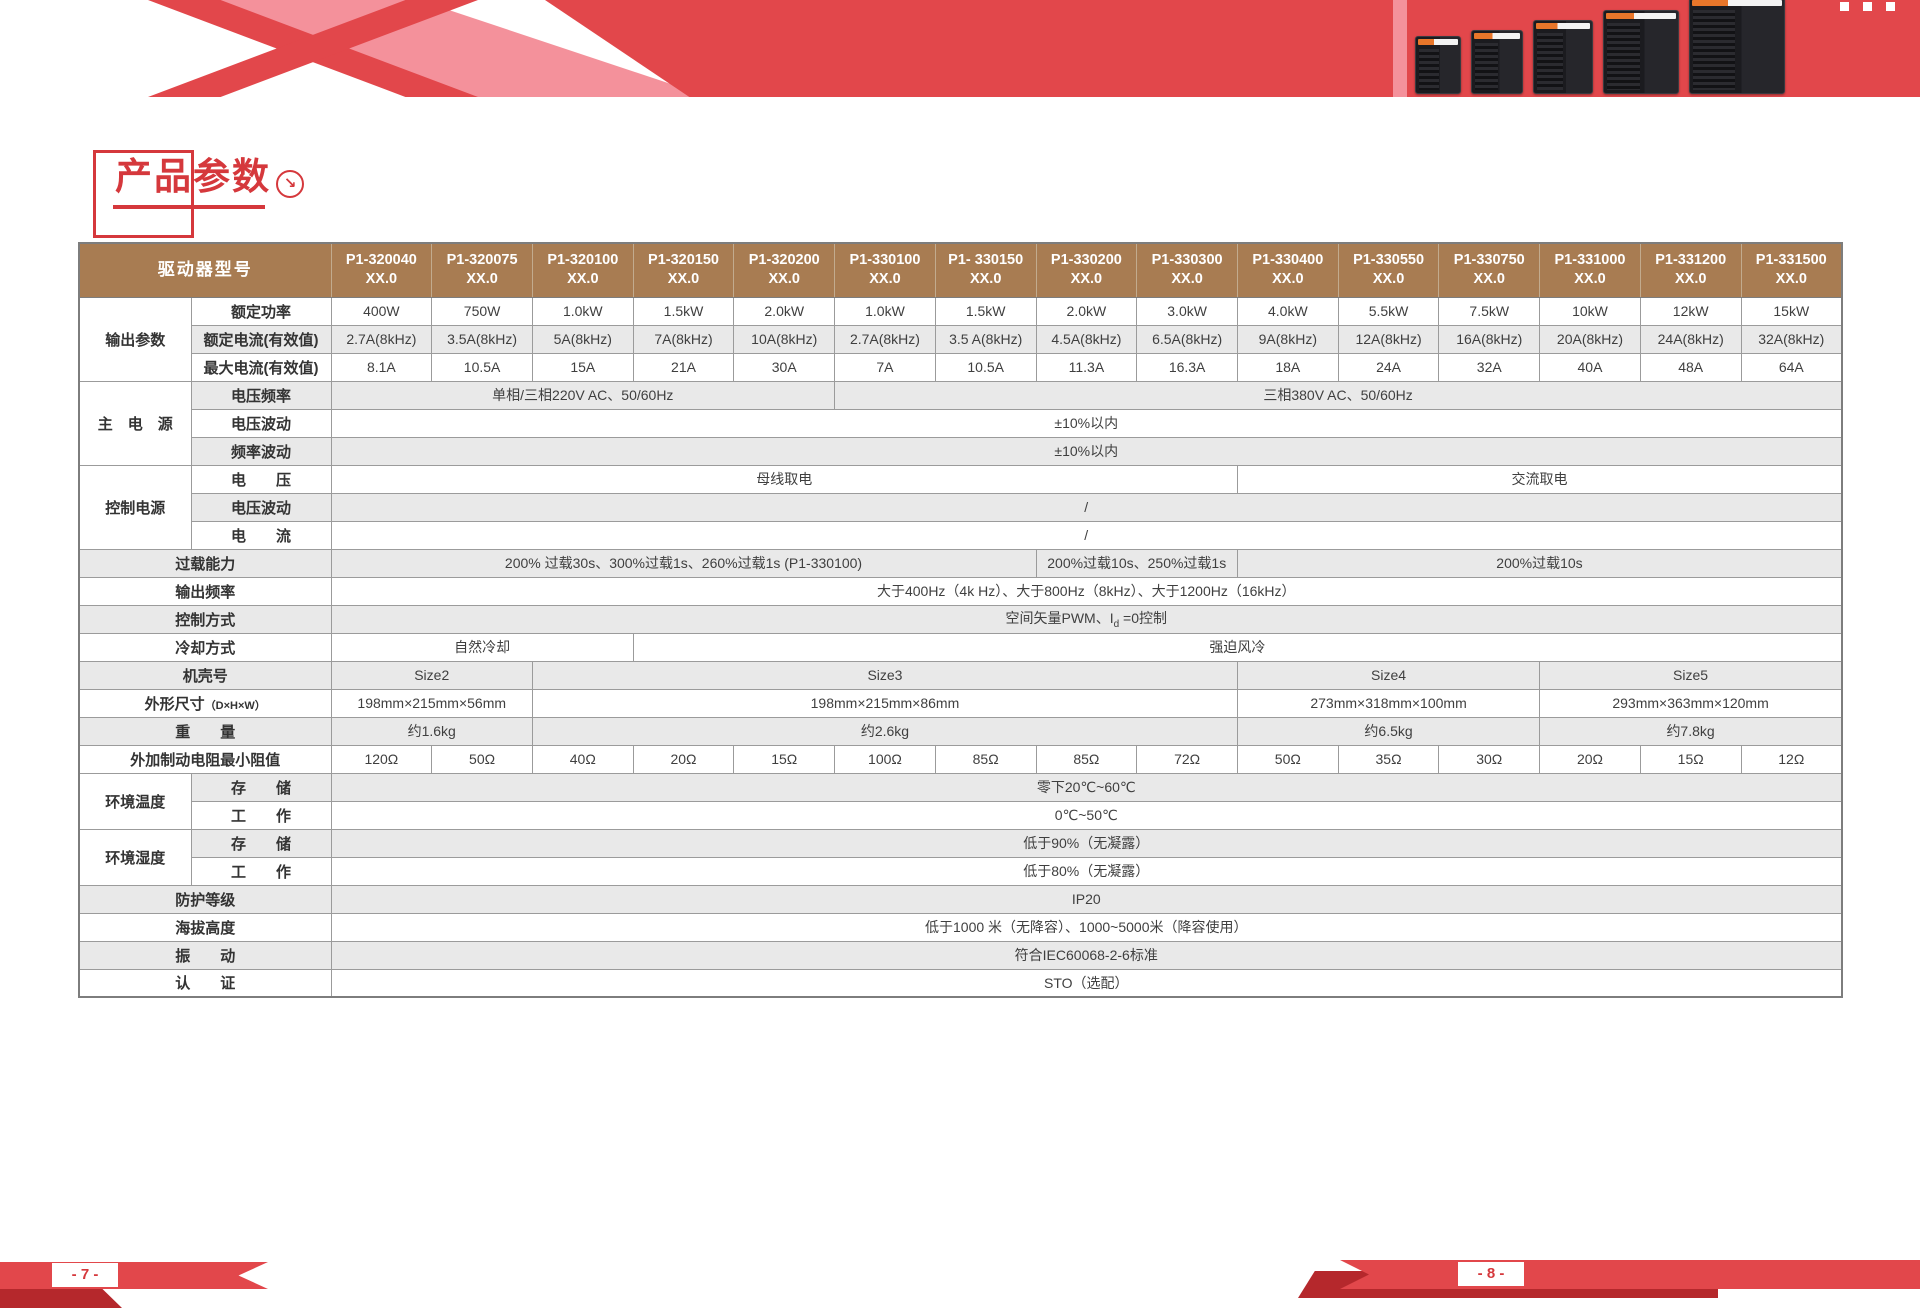 Image resolution: width=1920 pixels, height=1308 pixels. What do you see at coordinates (205, 591) in the screenshot?
I see `row-label-cell: 输出频率` at bounding box center [205, 591].